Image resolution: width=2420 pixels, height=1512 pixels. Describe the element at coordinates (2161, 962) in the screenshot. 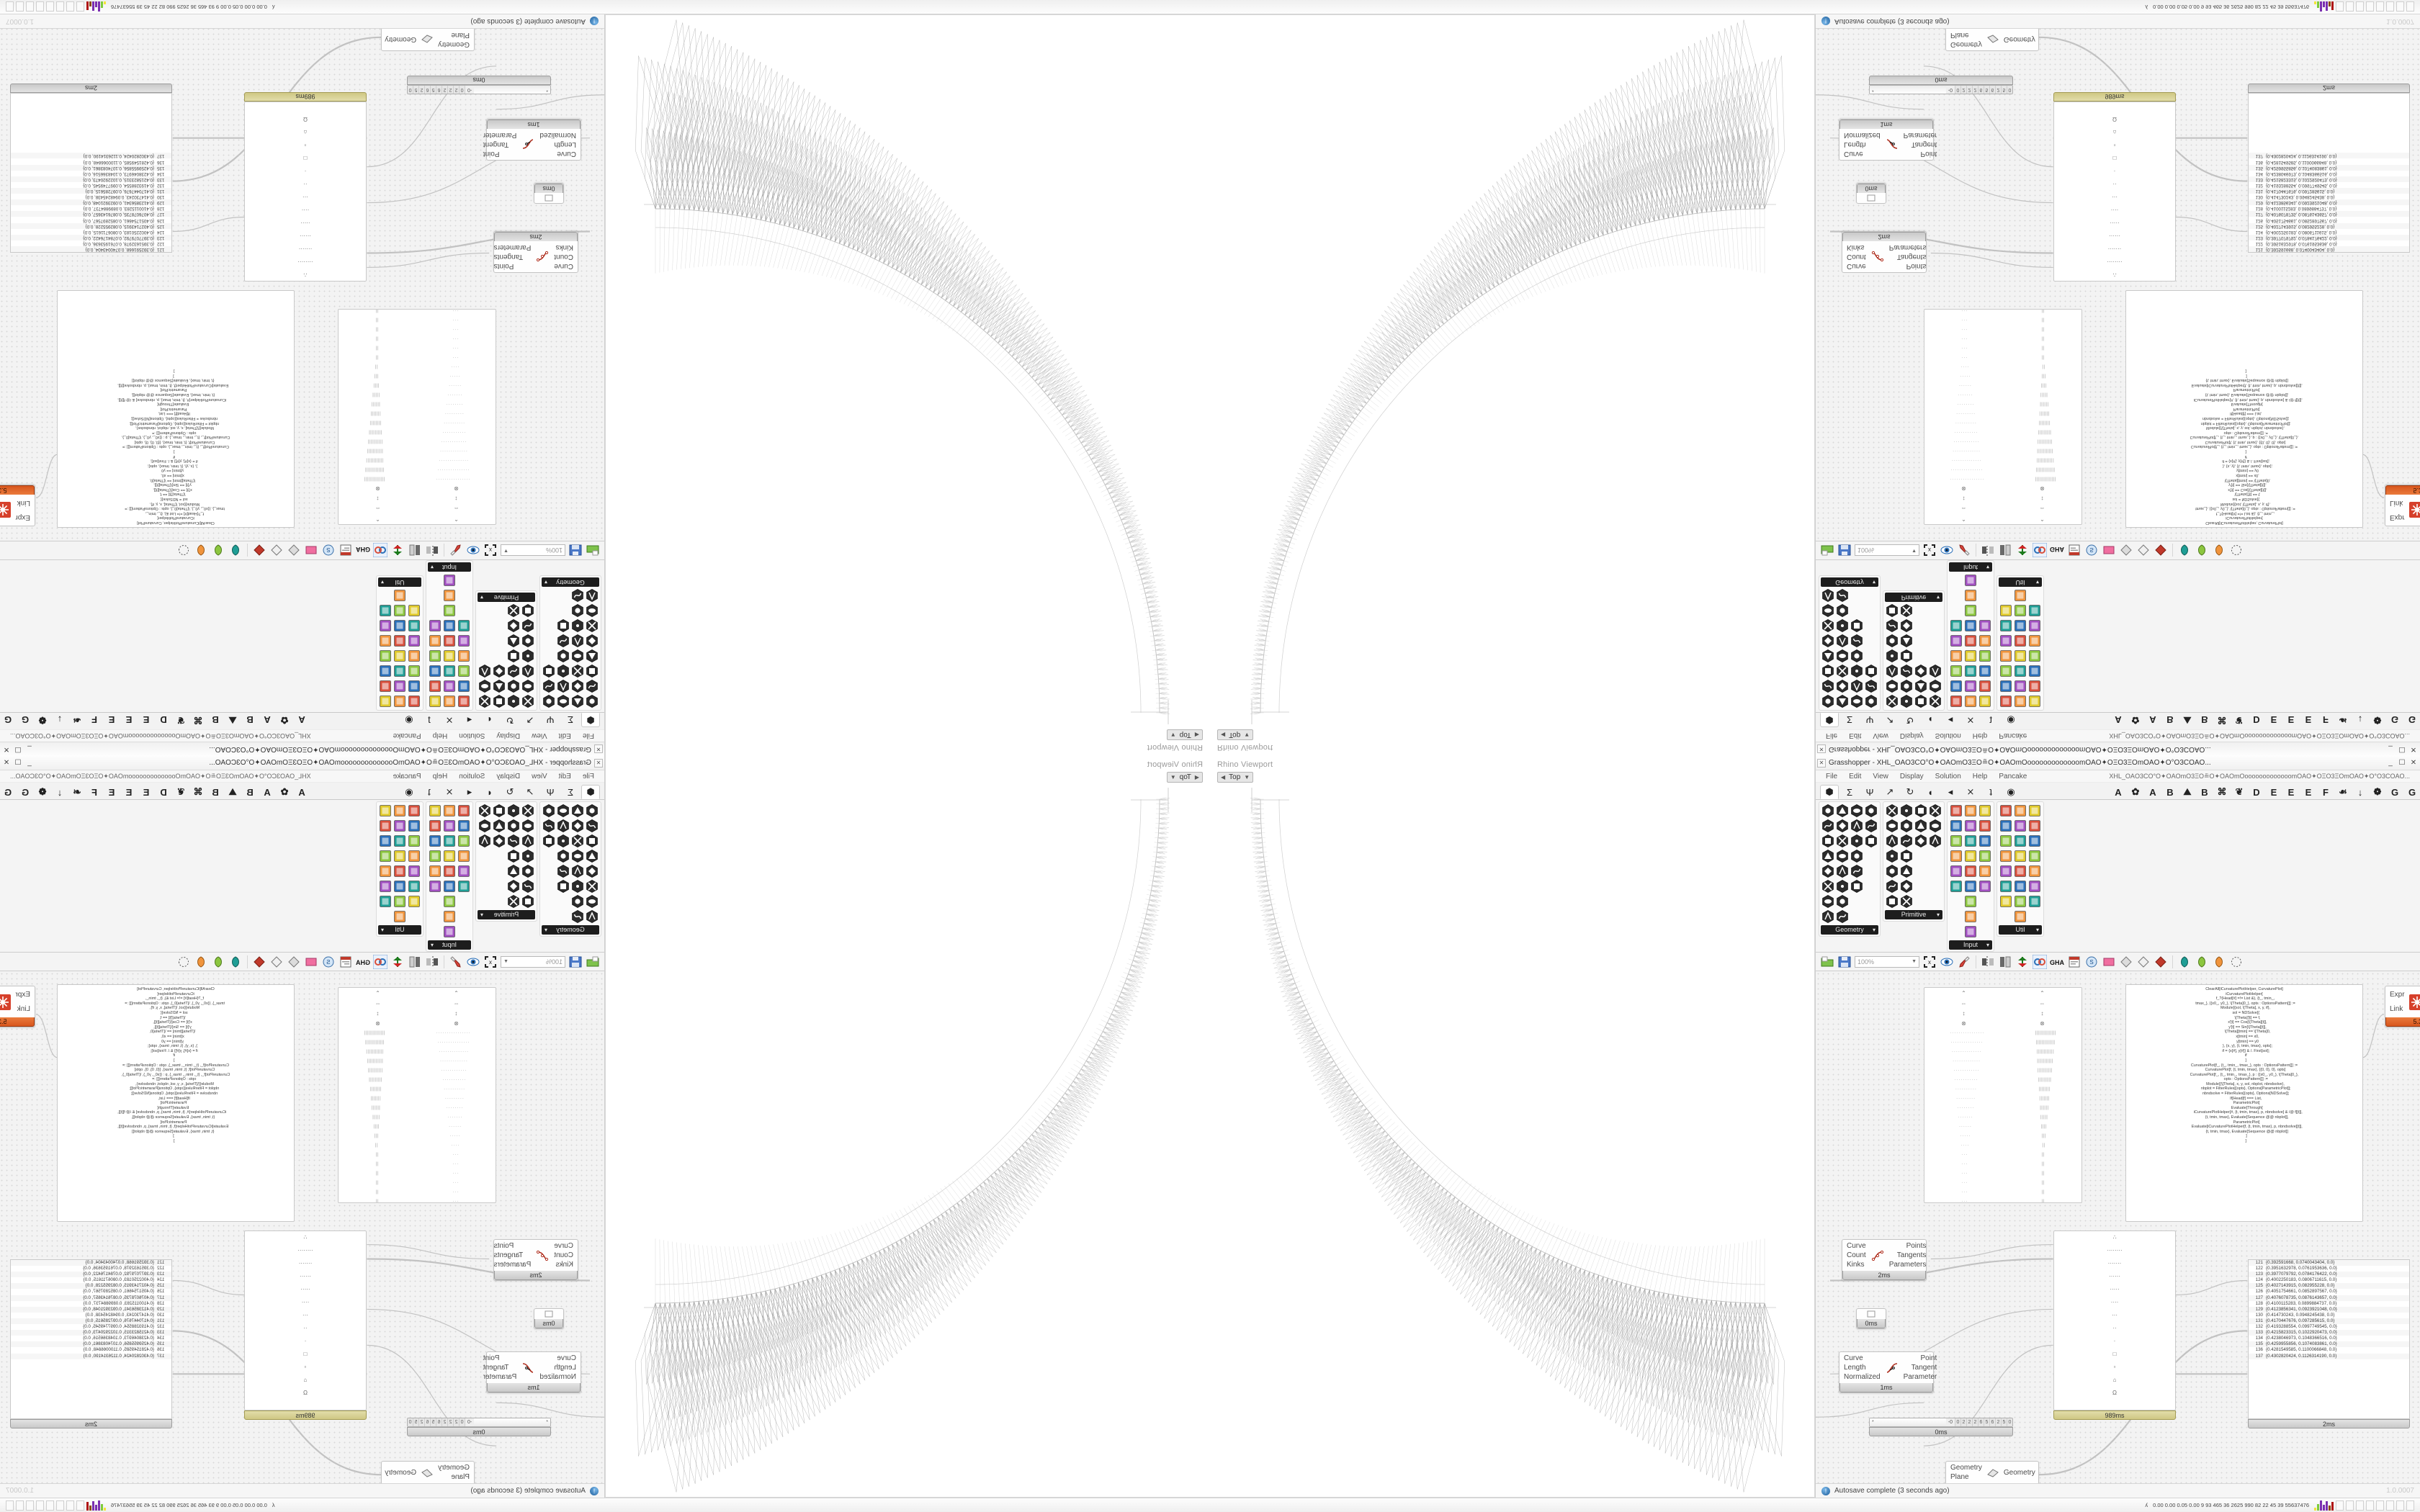

I see `rendered-preview-icon` at that location.